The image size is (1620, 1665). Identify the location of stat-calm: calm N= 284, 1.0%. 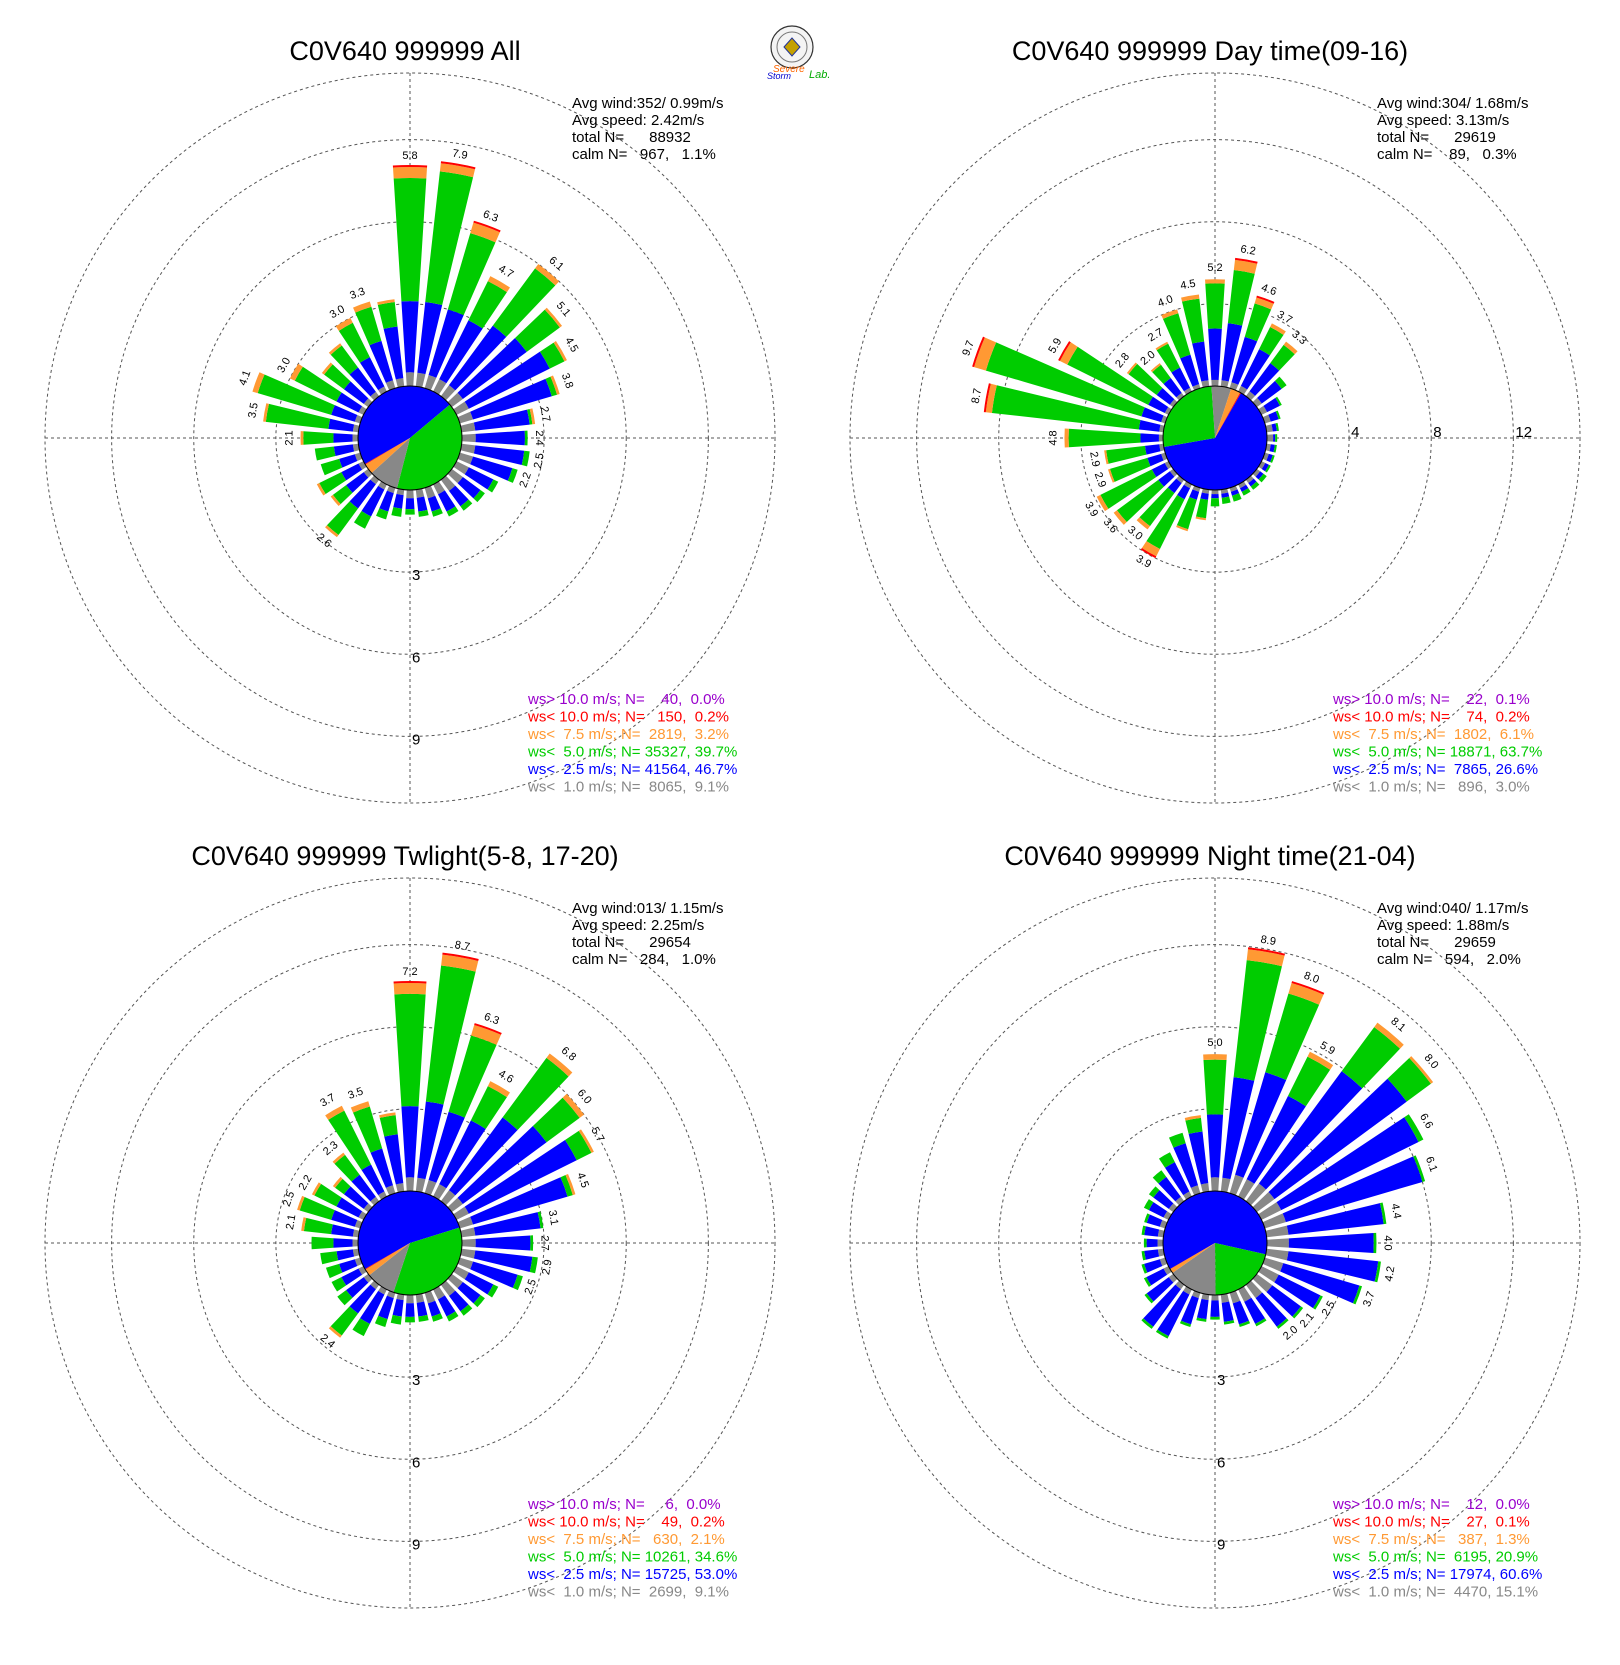
(644, 959).